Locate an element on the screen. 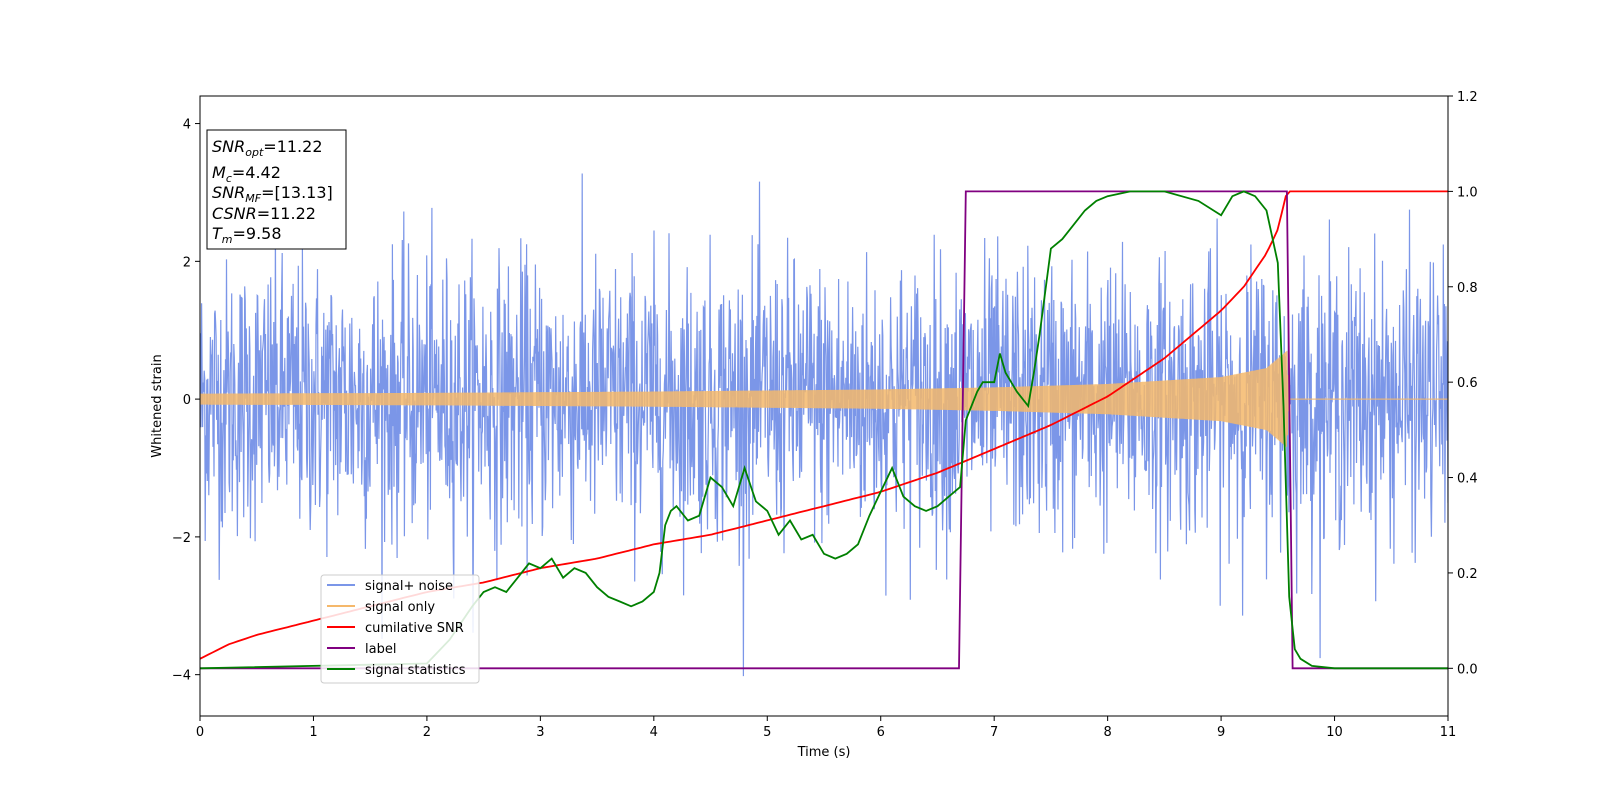  y-tick-label: −2 is located at coordinates (181, 538).